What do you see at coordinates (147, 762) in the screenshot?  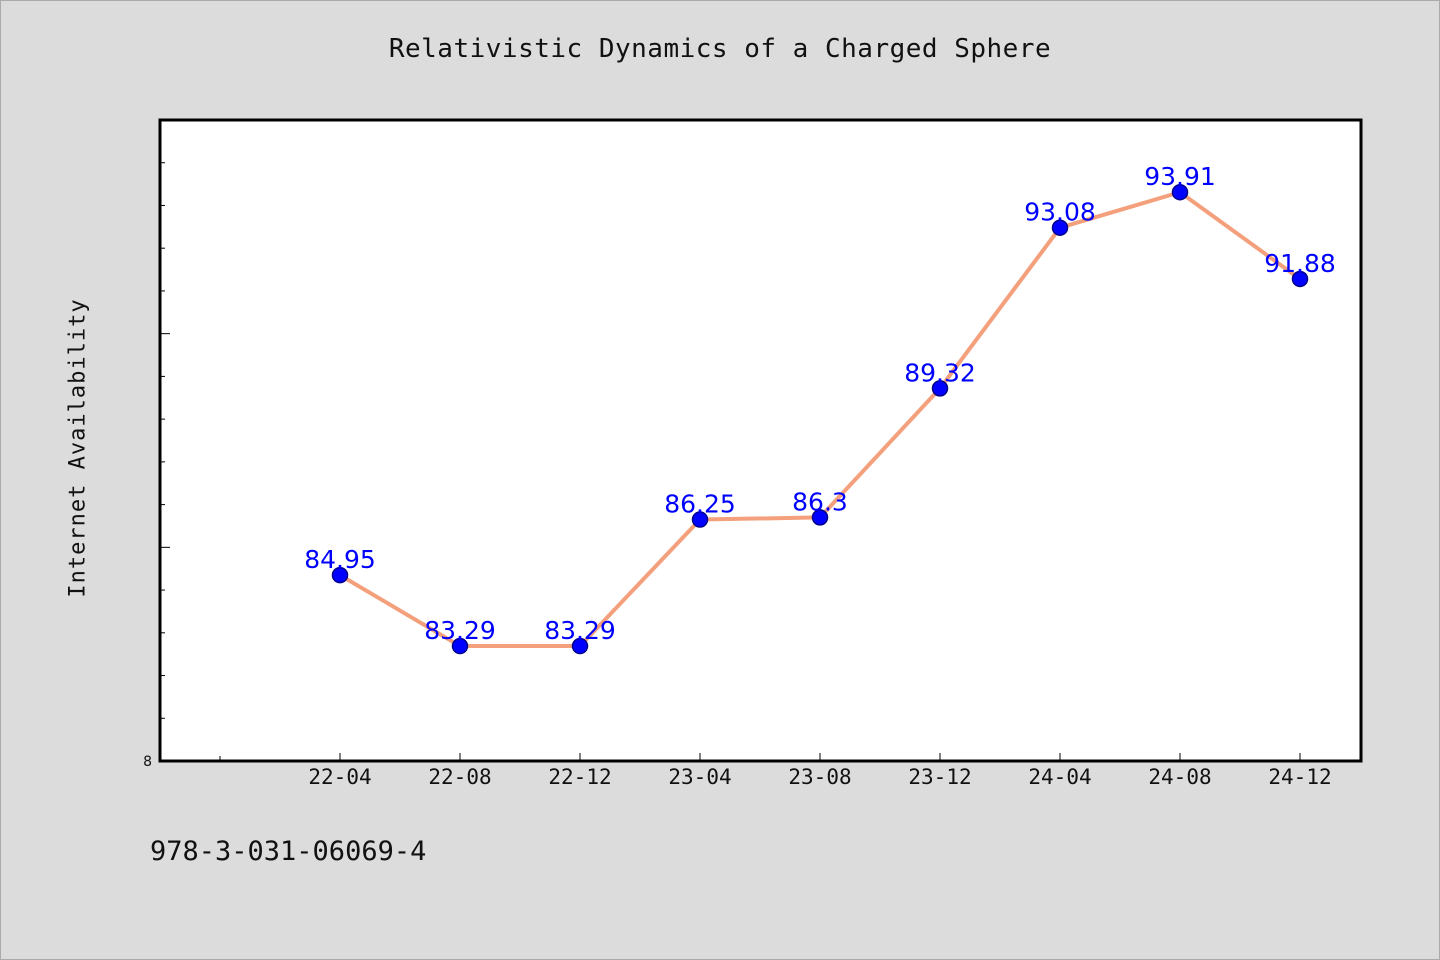 I see `y-tick-label: 8` at bounding box center [147, 762].